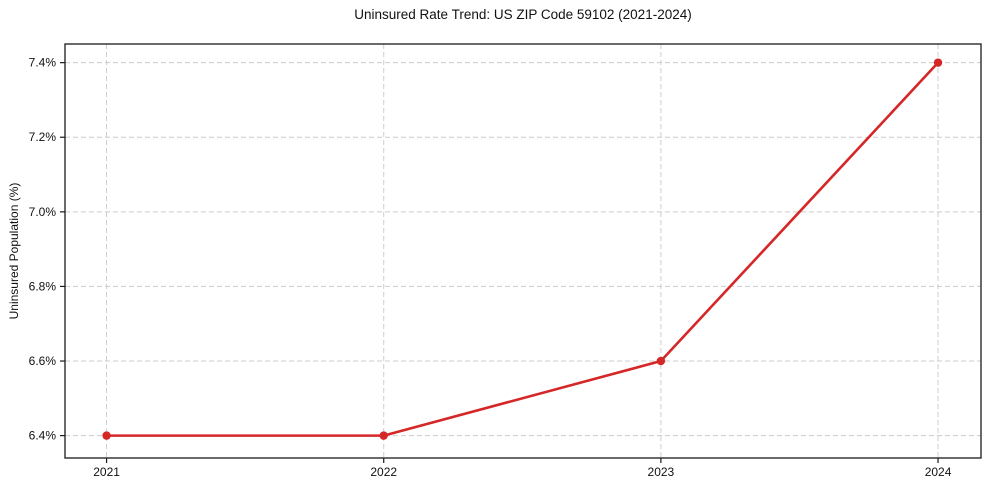 This screenshot has width=989, height=490. I want to click on x-tick-label: 2024, so click(938, 472).